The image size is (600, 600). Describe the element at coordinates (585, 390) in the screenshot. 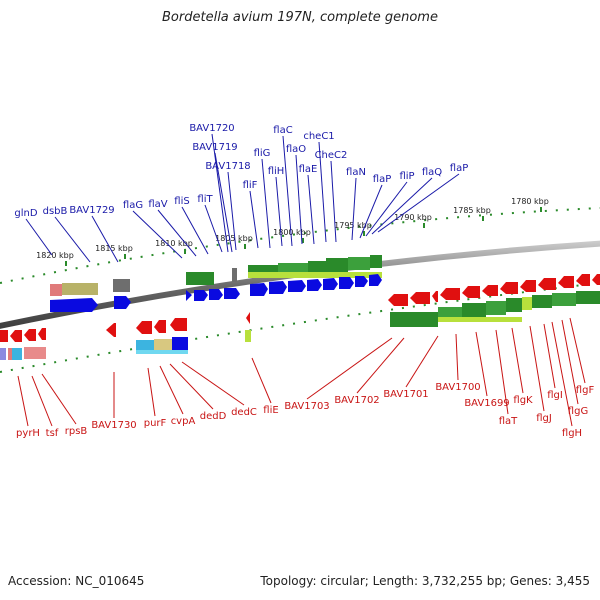

I see `gene-label-bottom: flgF` at that location.